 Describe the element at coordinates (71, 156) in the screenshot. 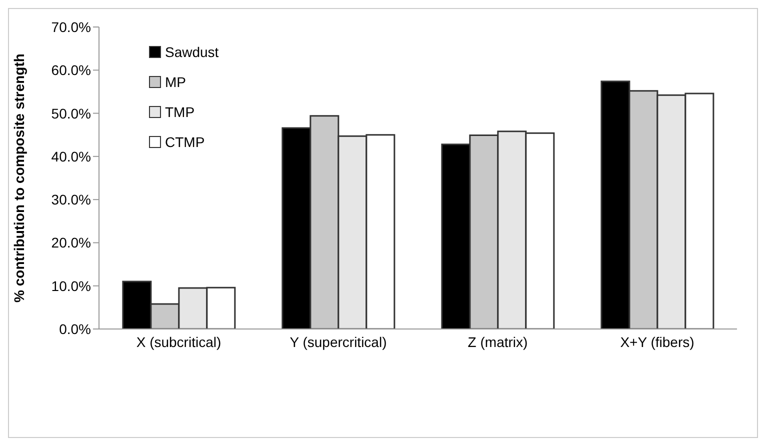

I see `y-tick-label: 40.0%` at that location.